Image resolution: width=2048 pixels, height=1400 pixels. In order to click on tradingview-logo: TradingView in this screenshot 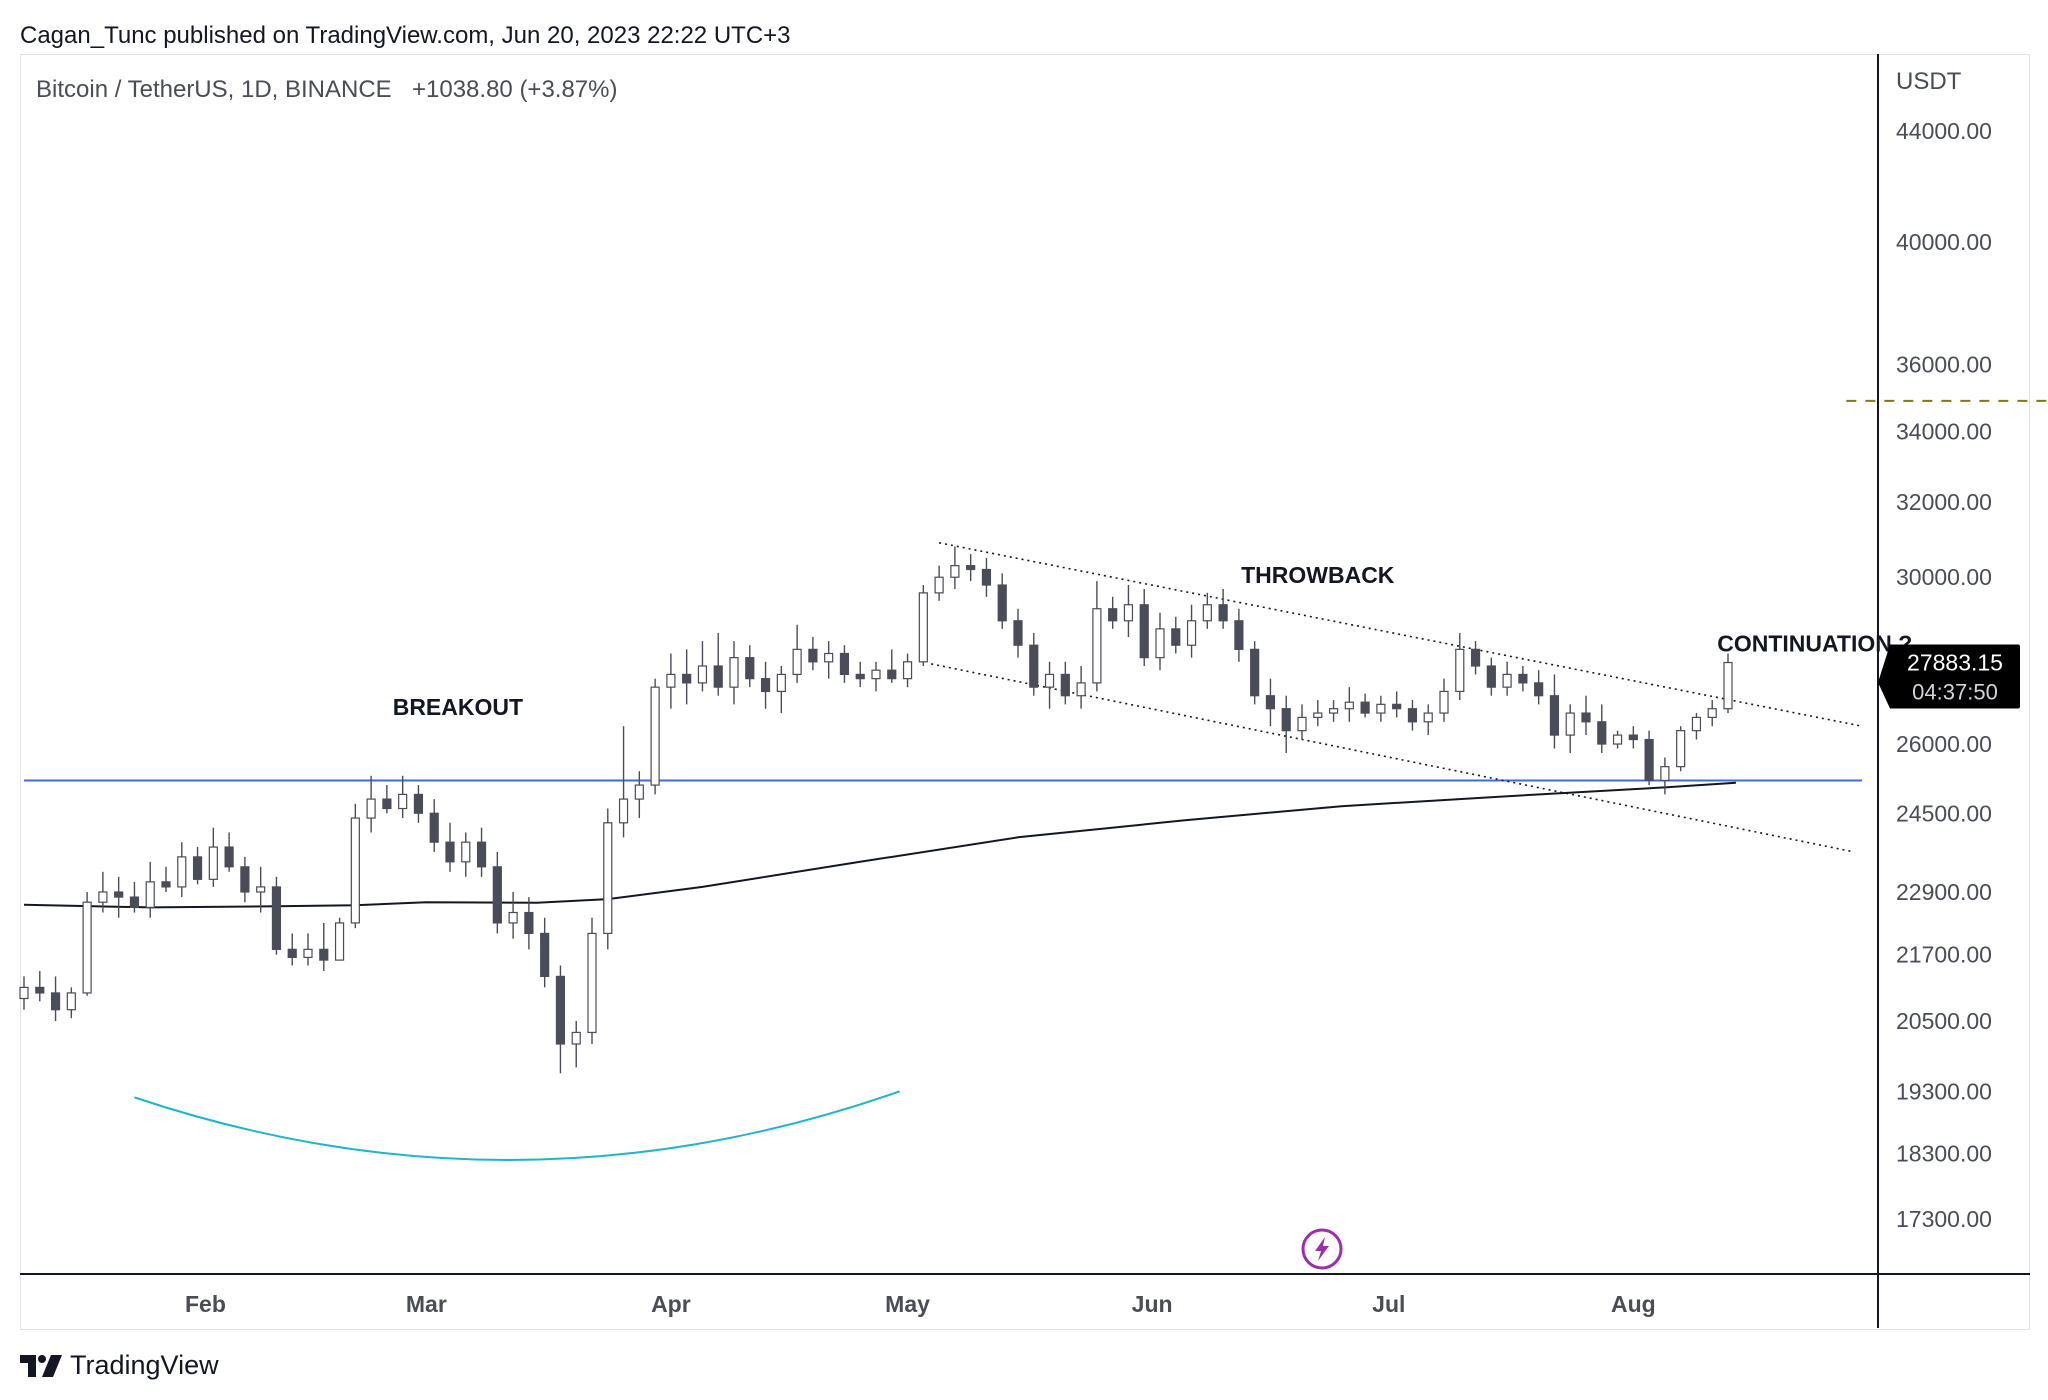, I will do `click(119, 1365)`.